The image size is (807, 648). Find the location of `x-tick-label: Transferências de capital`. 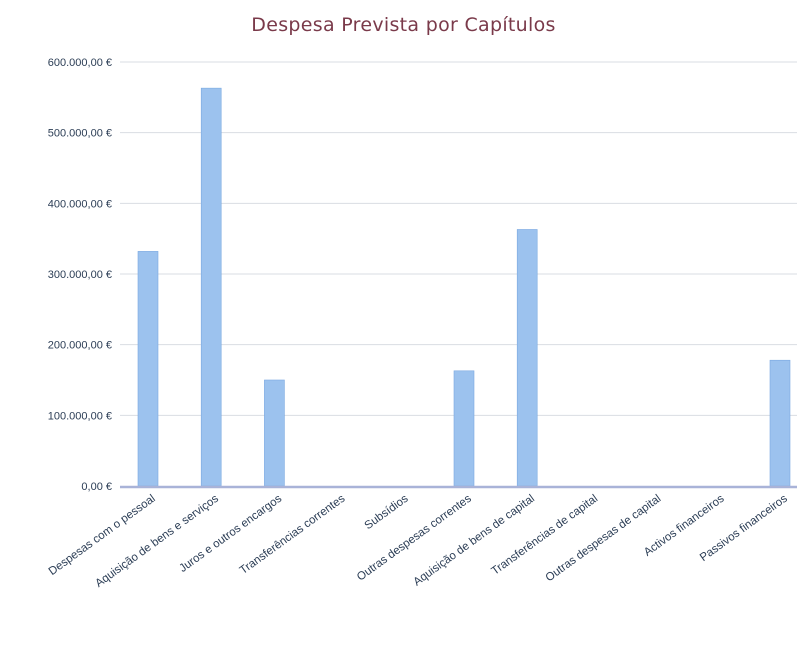

x-tick-label: Transferências de capital is located at coordinates (545, 535).